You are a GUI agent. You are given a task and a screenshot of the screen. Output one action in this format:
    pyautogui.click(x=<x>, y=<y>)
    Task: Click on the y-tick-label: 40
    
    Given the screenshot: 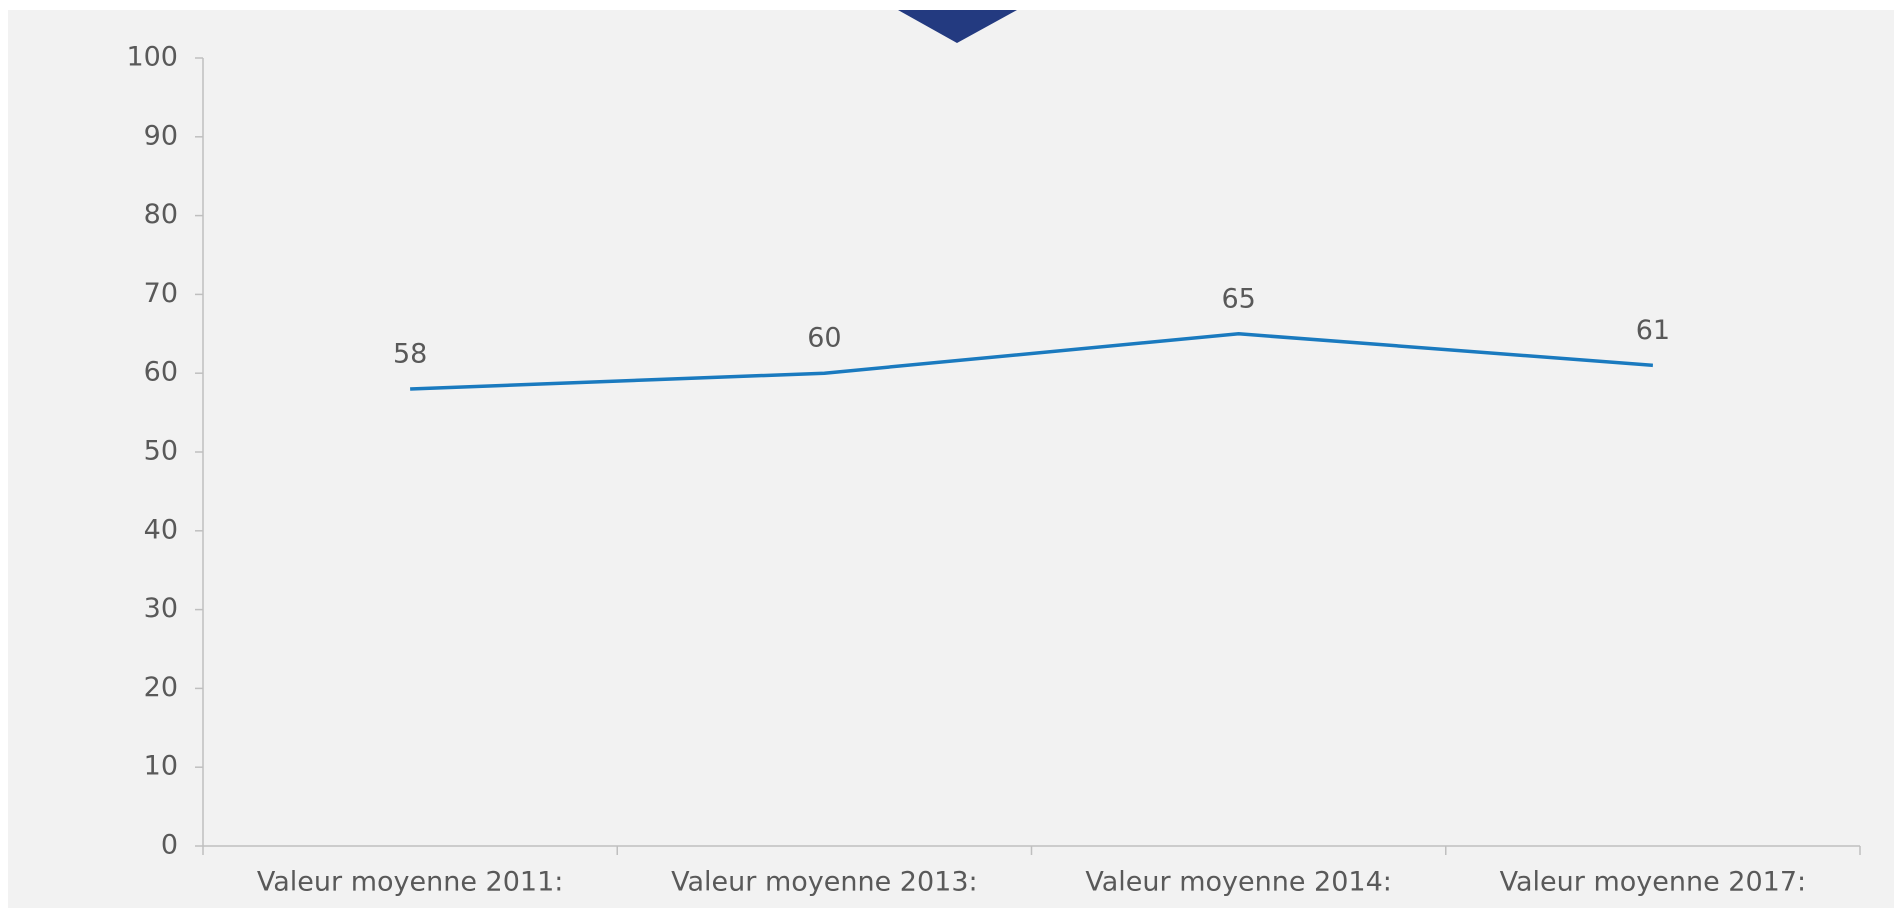 What is the action you would take?
    pyautogui.click(x=161, y=529)
    